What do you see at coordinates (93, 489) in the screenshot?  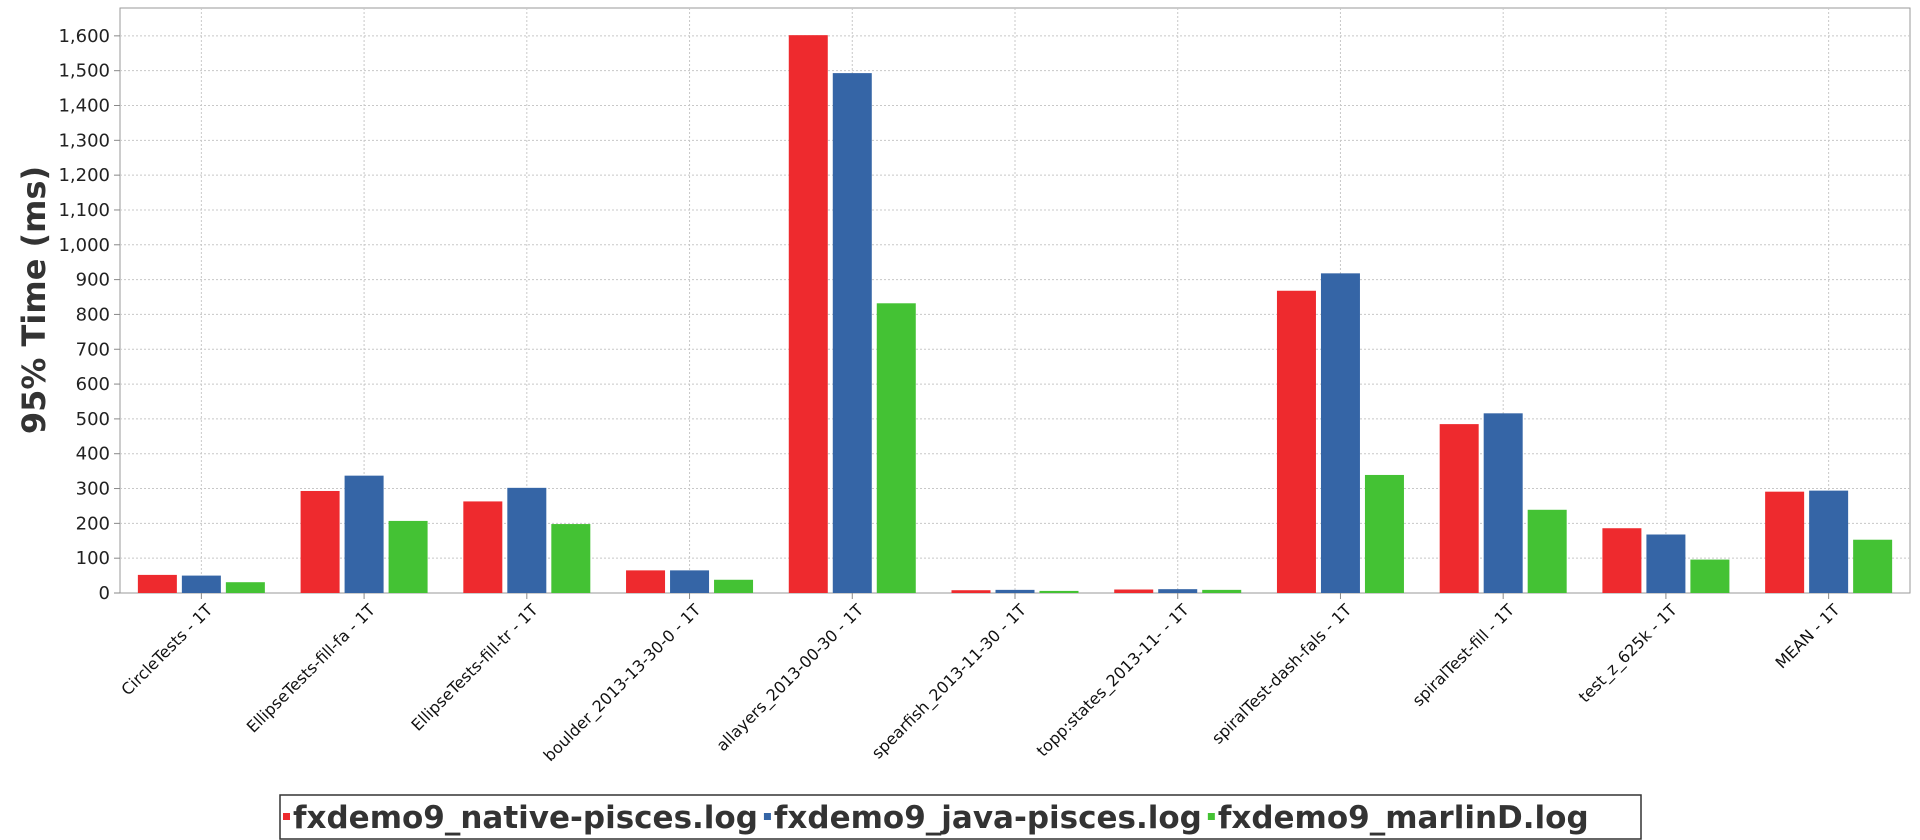 I see `y-tick-label: 300` at bounding box center [93, 489].